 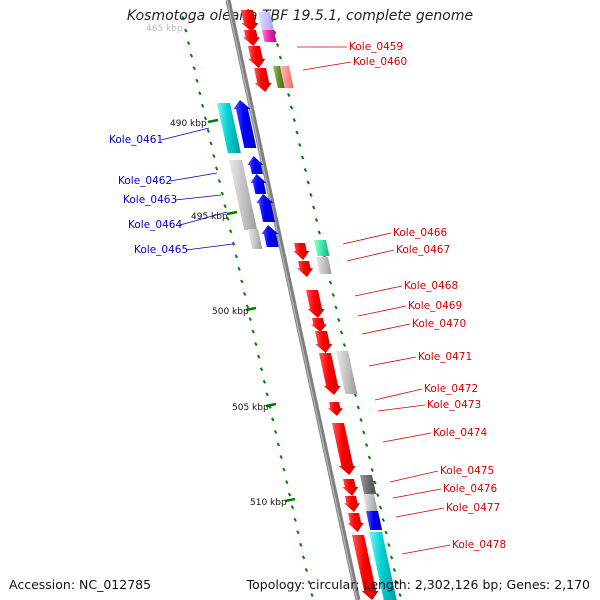 I want to click on gene-label: Kole_0469, so click(x=435, y=306).